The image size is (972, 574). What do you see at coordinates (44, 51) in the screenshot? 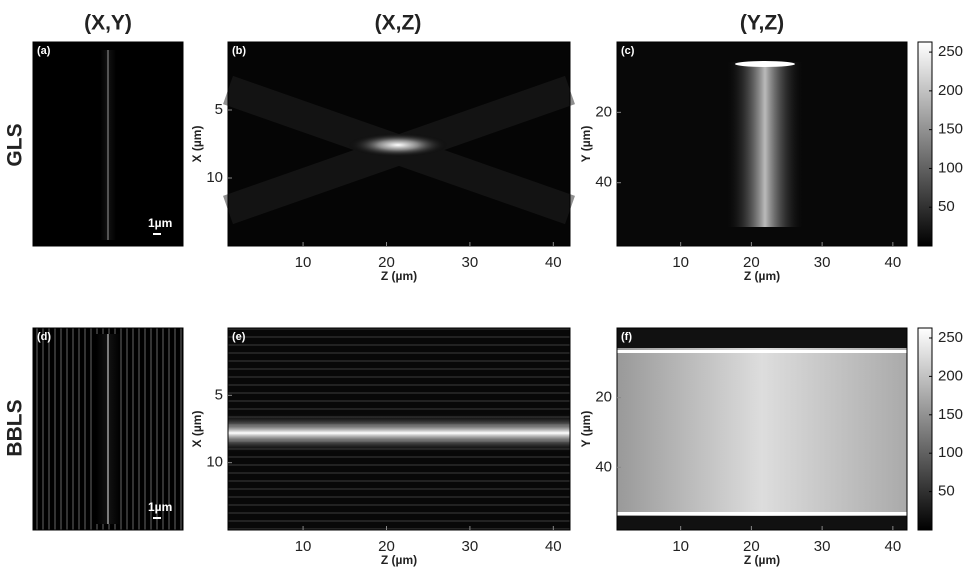
I see `panel-label: (a)` at bounding box center [44, 51].